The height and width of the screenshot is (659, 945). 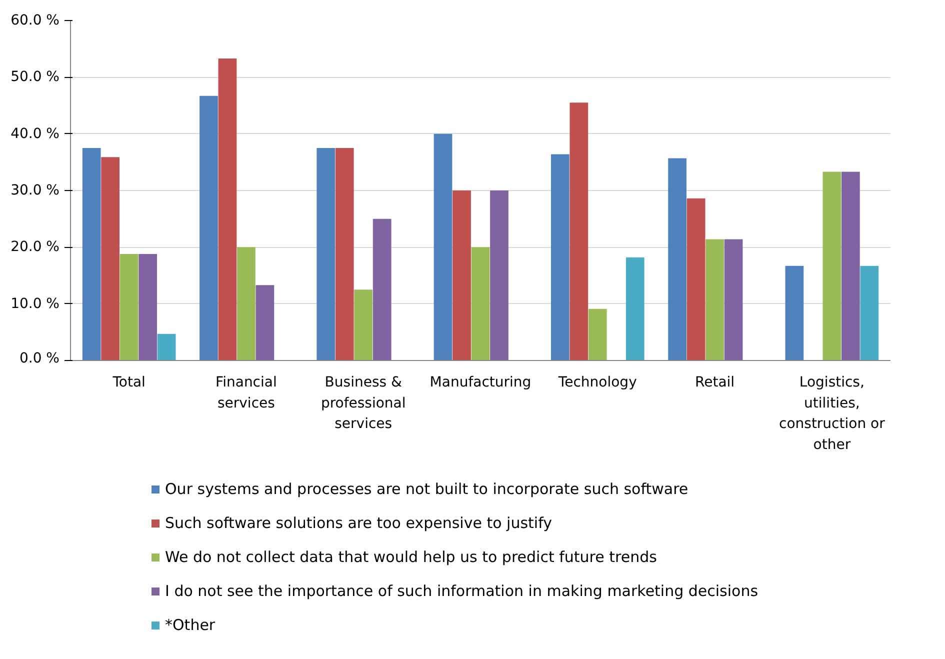 I want to click on y-tick-label: 20.0 %, so click(x=35, y=247).